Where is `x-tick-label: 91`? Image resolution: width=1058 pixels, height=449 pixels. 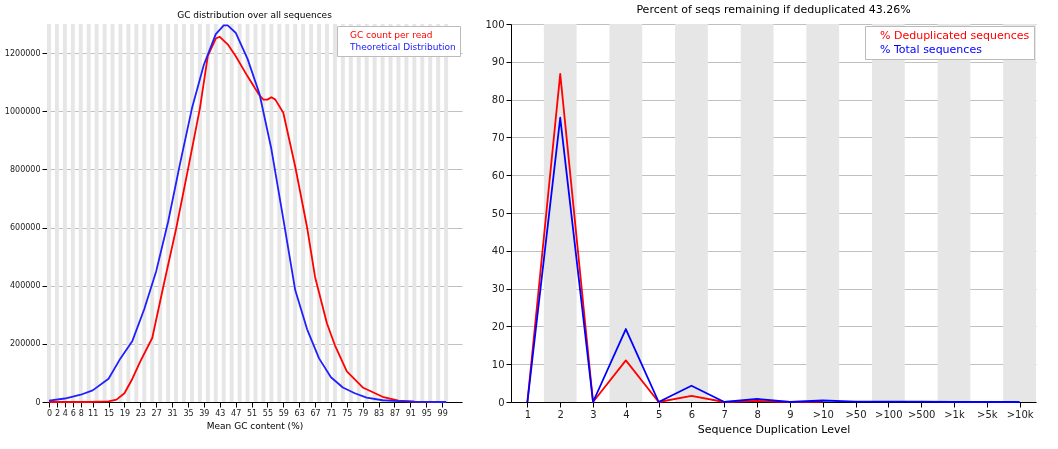 x-tick-label: 91 is located at coordinates (410, 413).